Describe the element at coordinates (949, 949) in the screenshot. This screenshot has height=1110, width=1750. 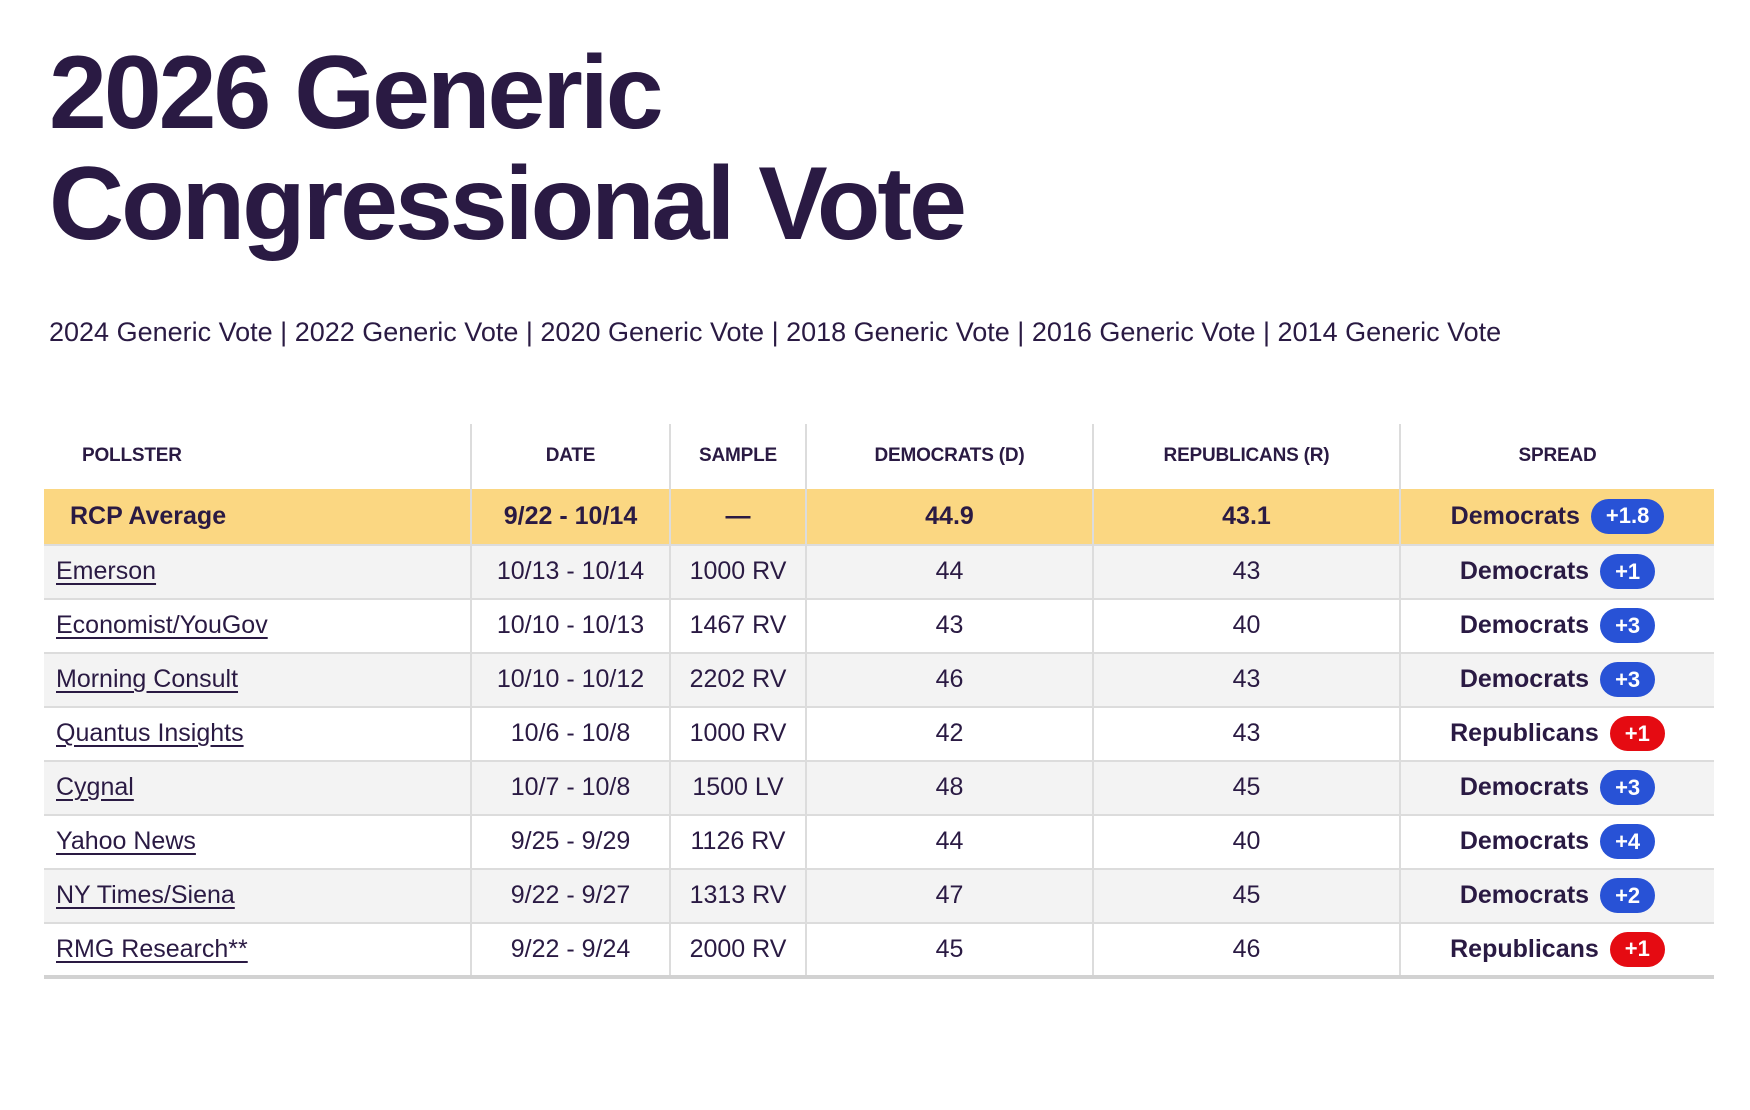
I see `democrats-value-cell: 45` at that location.